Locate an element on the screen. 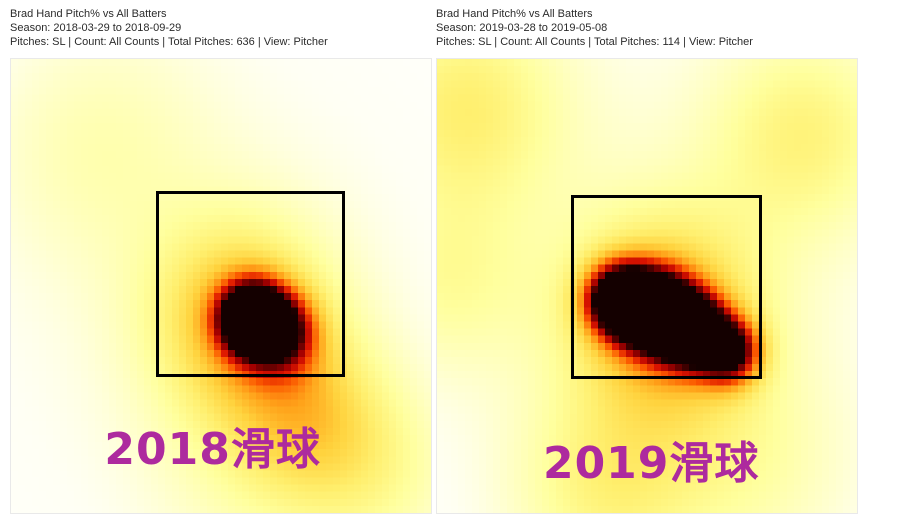 The image size is (900, 522). chart-season-2018: Season: 2018-03-29 to 2018-09-29 is located at coordinates (96, 28).